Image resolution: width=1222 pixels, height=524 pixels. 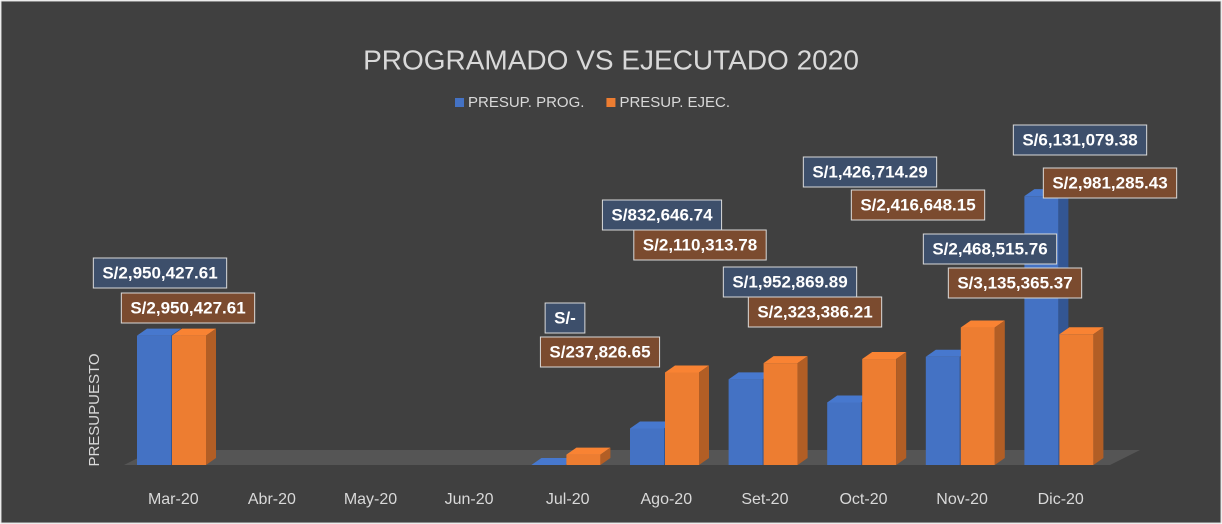 I want to click on data-label: S/1,952,869.89, so click(x=789, y=281).